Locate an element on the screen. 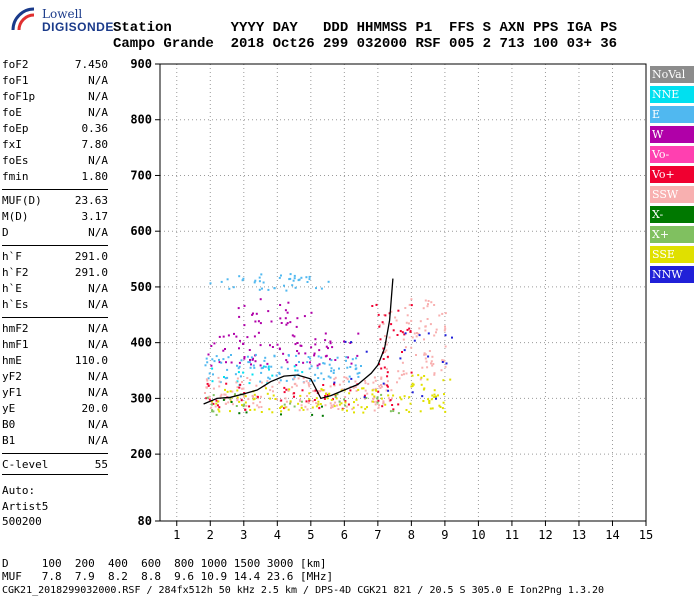  legend-item: X+ is located at coordinates (672, 234).